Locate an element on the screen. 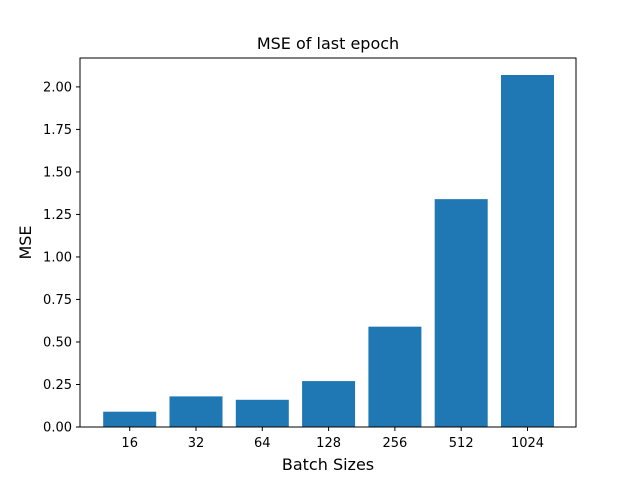 This screenshot has width=640, height=480. y-tick-label: 0.25 is located at coordinates (57, 385).